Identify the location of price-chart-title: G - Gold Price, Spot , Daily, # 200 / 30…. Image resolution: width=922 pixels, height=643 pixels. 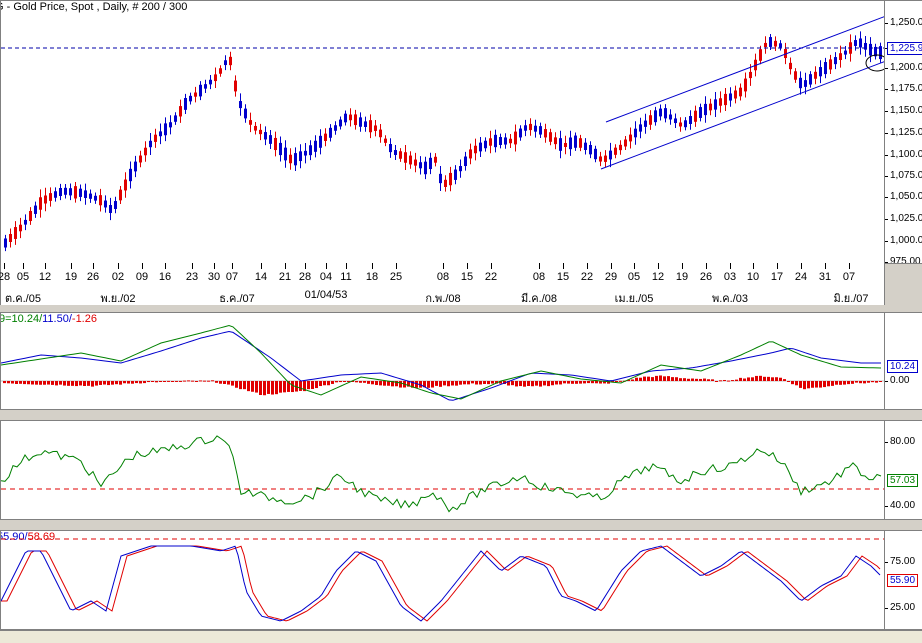
(94, 7).